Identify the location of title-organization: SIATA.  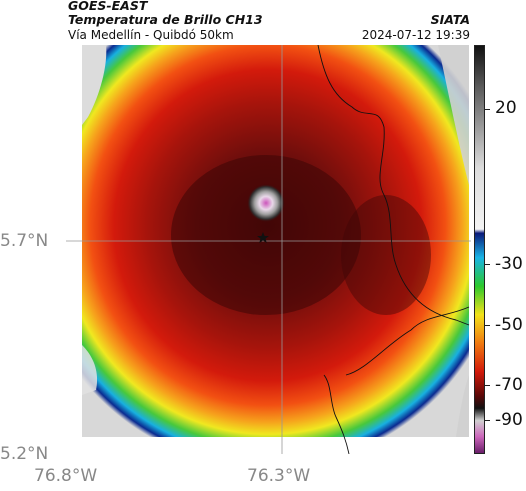
(450, 19).